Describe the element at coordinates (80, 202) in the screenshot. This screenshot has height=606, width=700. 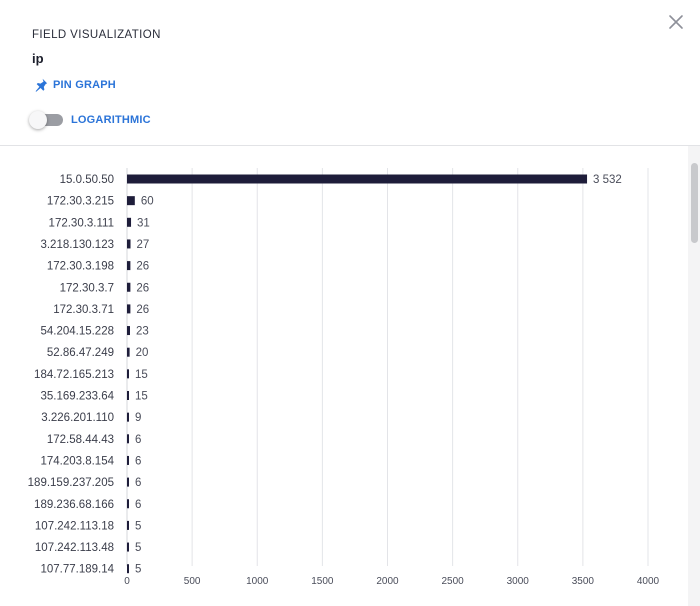
I see `category-label: 172.30.3.215` at that location.